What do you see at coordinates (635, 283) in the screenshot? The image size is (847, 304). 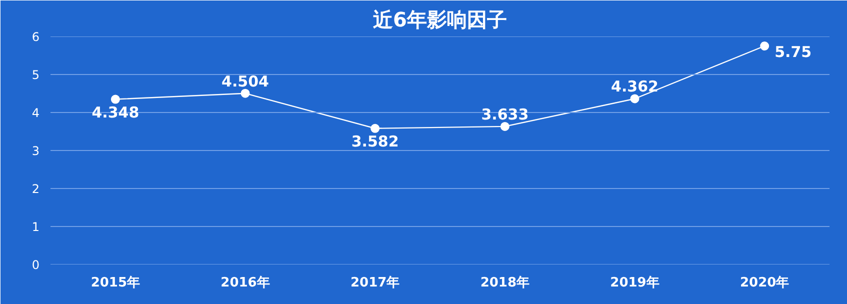 I see `x-tick-label: 2019年` at bounding box center [635, 283].